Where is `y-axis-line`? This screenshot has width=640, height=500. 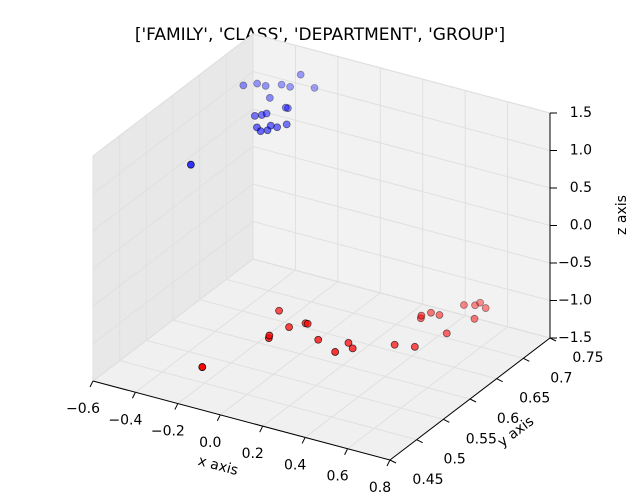
y-axis-line is located at coordinates (470, 399).